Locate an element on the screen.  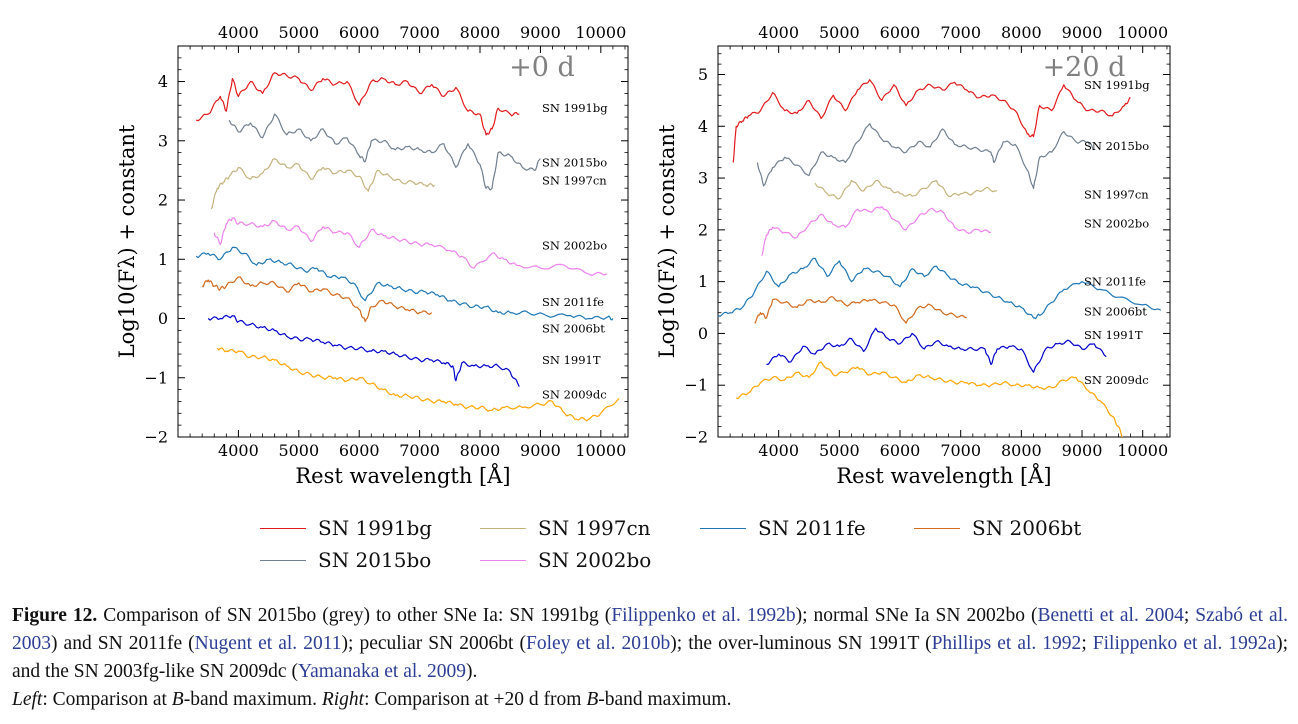
x-tick-label-top: 7000 is located at coordinates (419, 32).